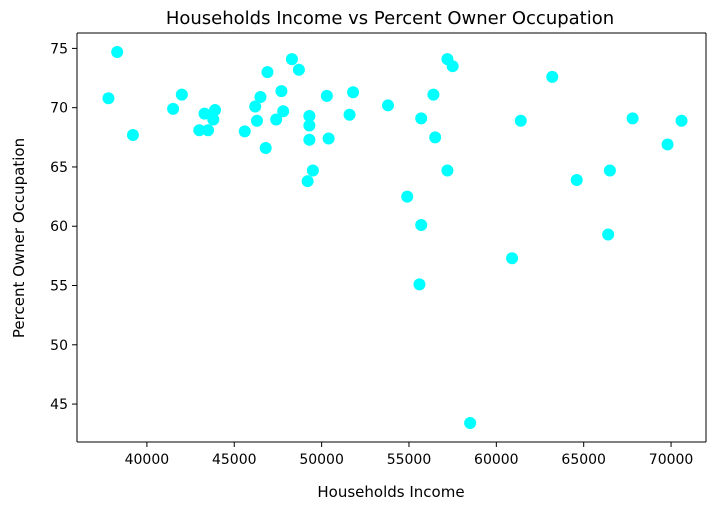  I want to click on x-tick-label: 60000, so click(496, 460).